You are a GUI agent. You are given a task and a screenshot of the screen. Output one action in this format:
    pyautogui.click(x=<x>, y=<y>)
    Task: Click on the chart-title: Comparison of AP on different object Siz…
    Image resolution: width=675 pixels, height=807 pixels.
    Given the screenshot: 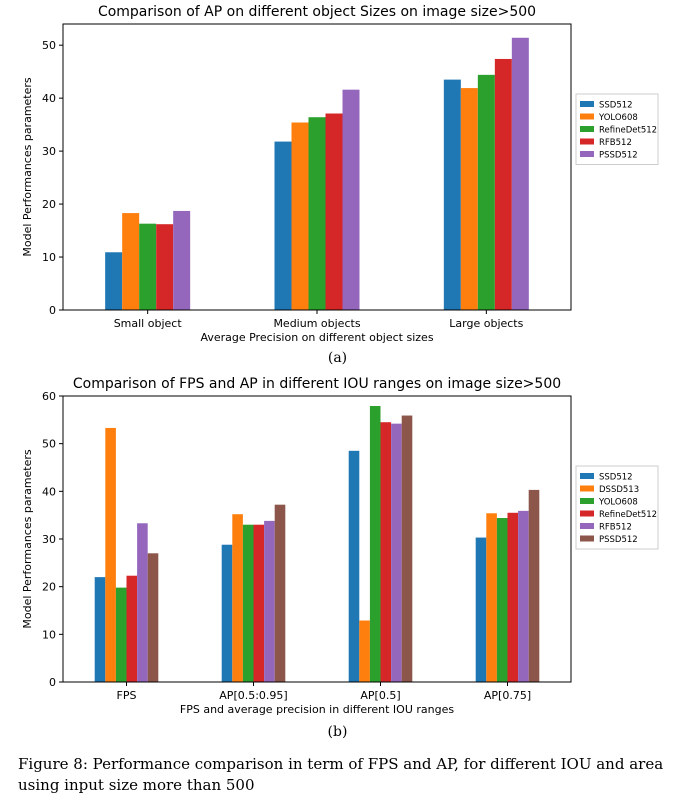 What is the action you would take?
    pyautogui.click(x=317, y=12)
    